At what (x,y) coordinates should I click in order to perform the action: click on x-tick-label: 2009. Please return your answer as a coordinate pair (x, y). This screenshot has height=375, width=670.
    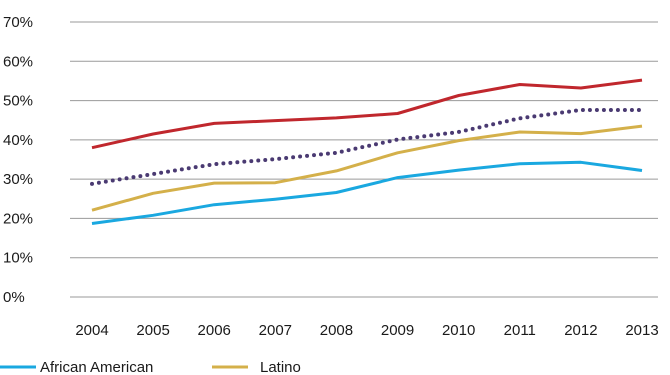
    Looking at the image, I should click on (397, 330).